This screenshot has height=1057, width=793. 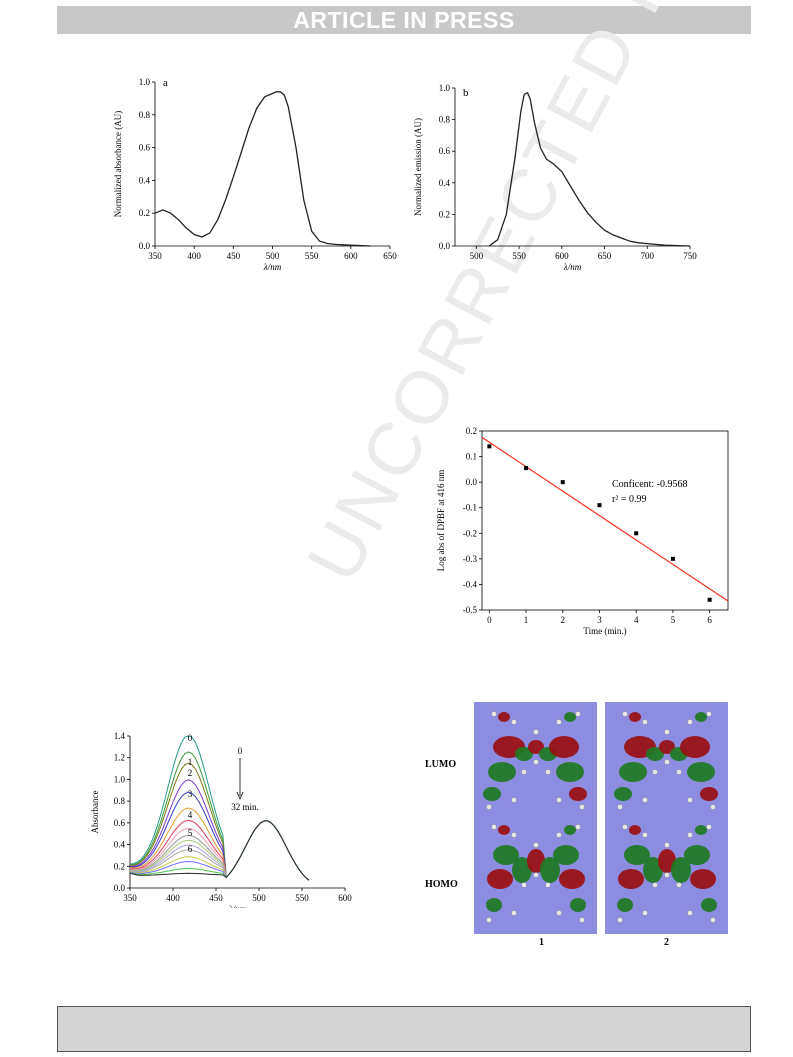 I want to click on panel-label-a: a, so click(x=165, y=83).